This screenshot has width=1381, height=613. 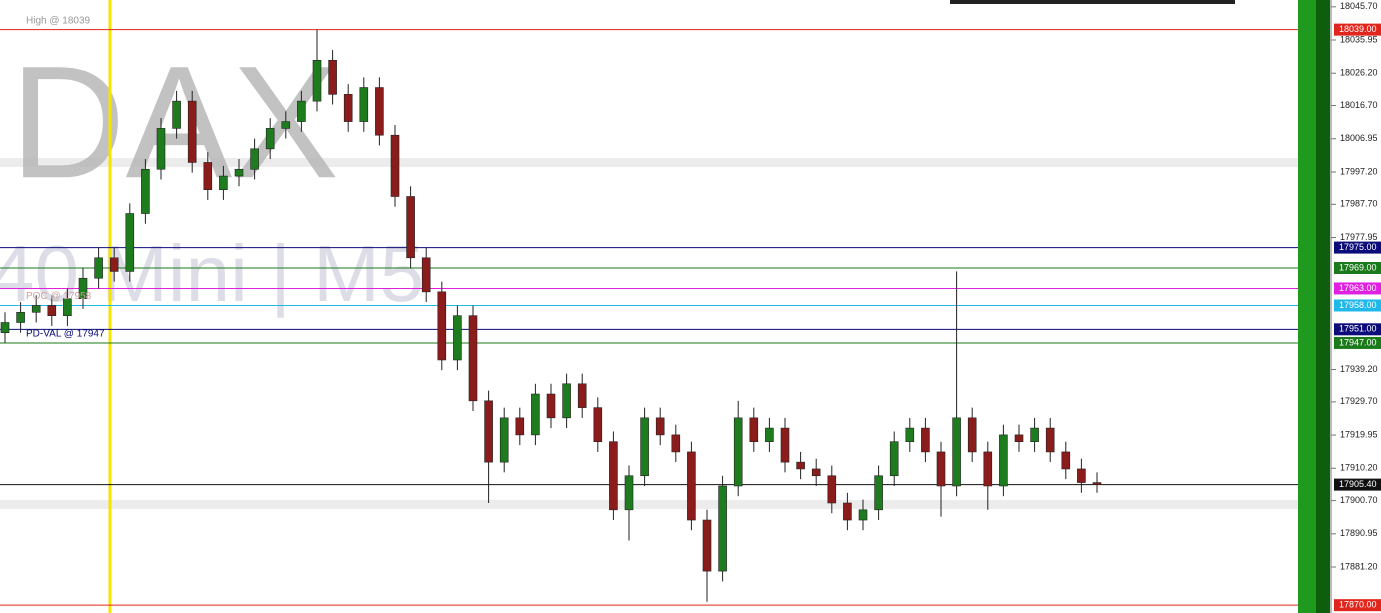 I want to click on y-tick-label: 17919.95, so click(x=1359, y=434).